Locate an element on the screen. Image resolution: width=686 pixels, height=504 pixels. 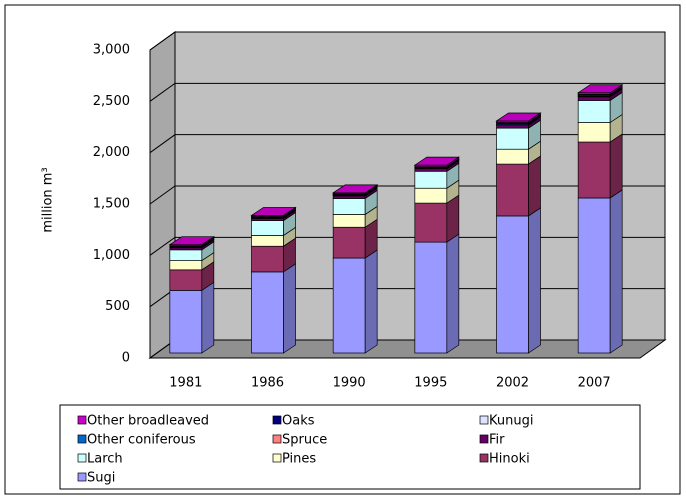
legend-label: Larch is located at coordinates (105, 459).